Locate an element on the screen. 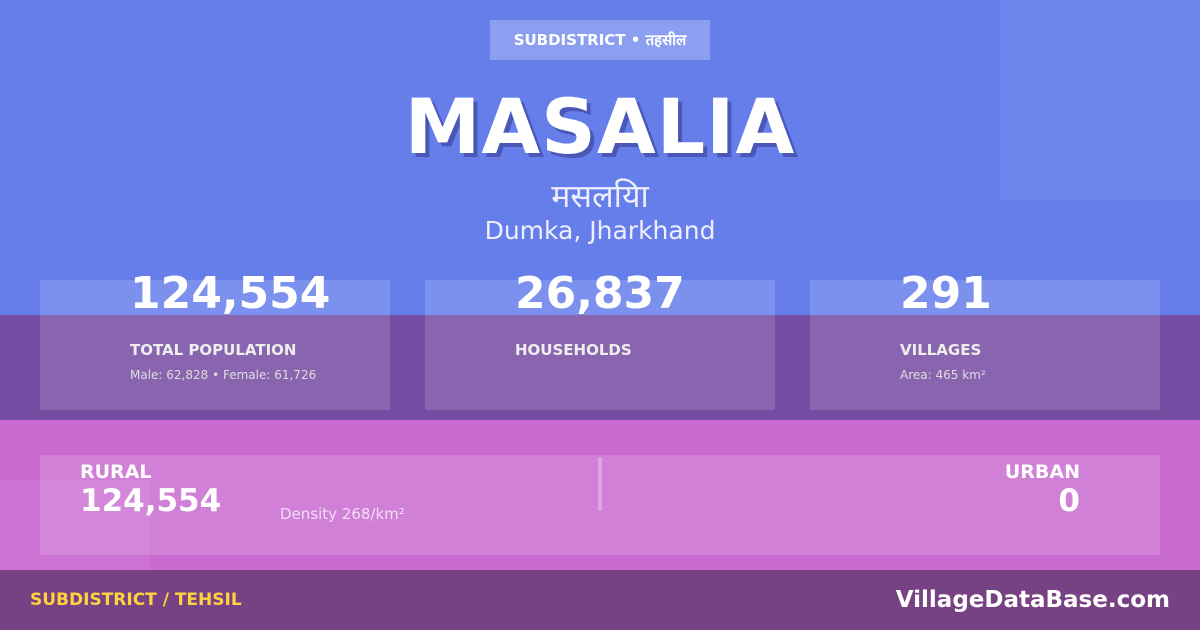  rural-urban-panel: RURAL 124,554 Density 268/km² URBAN 0 is located at coordinates (600, 505).